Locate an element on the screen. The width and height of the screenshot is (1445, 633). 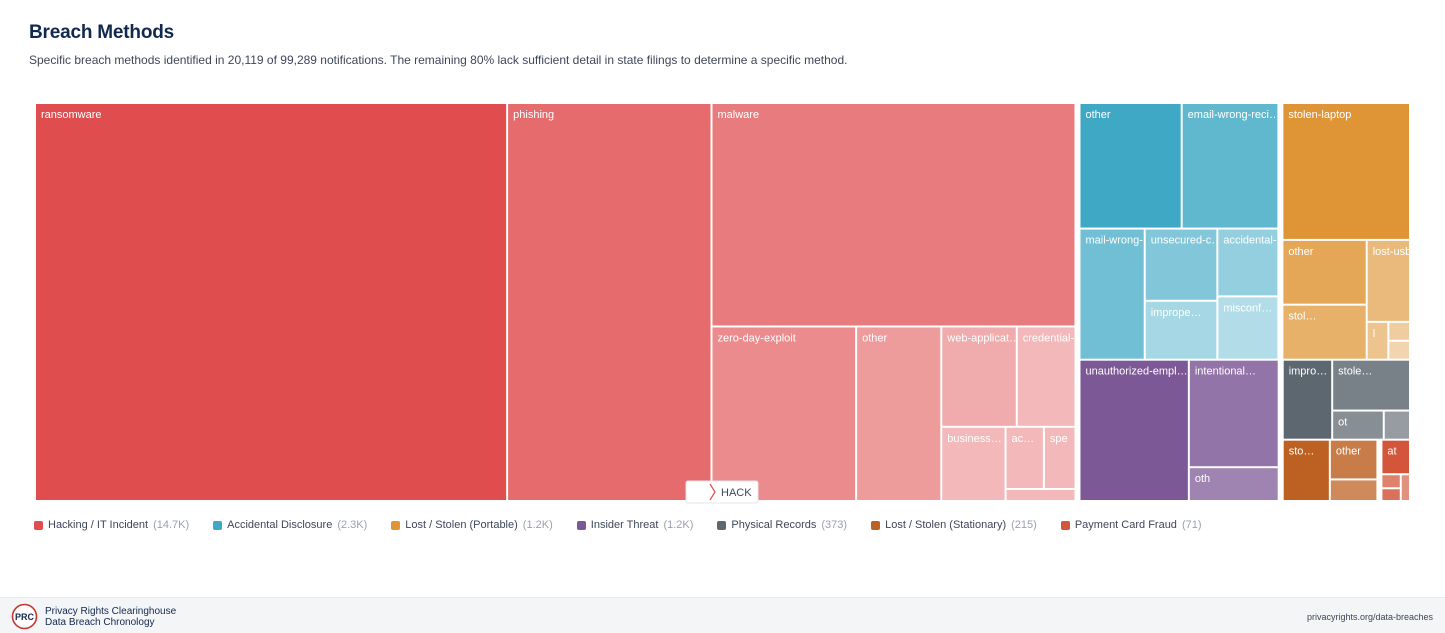
category-group-insider-threat: unauthorized-empl… intentional… oth is located at coordinates (1179, 430).